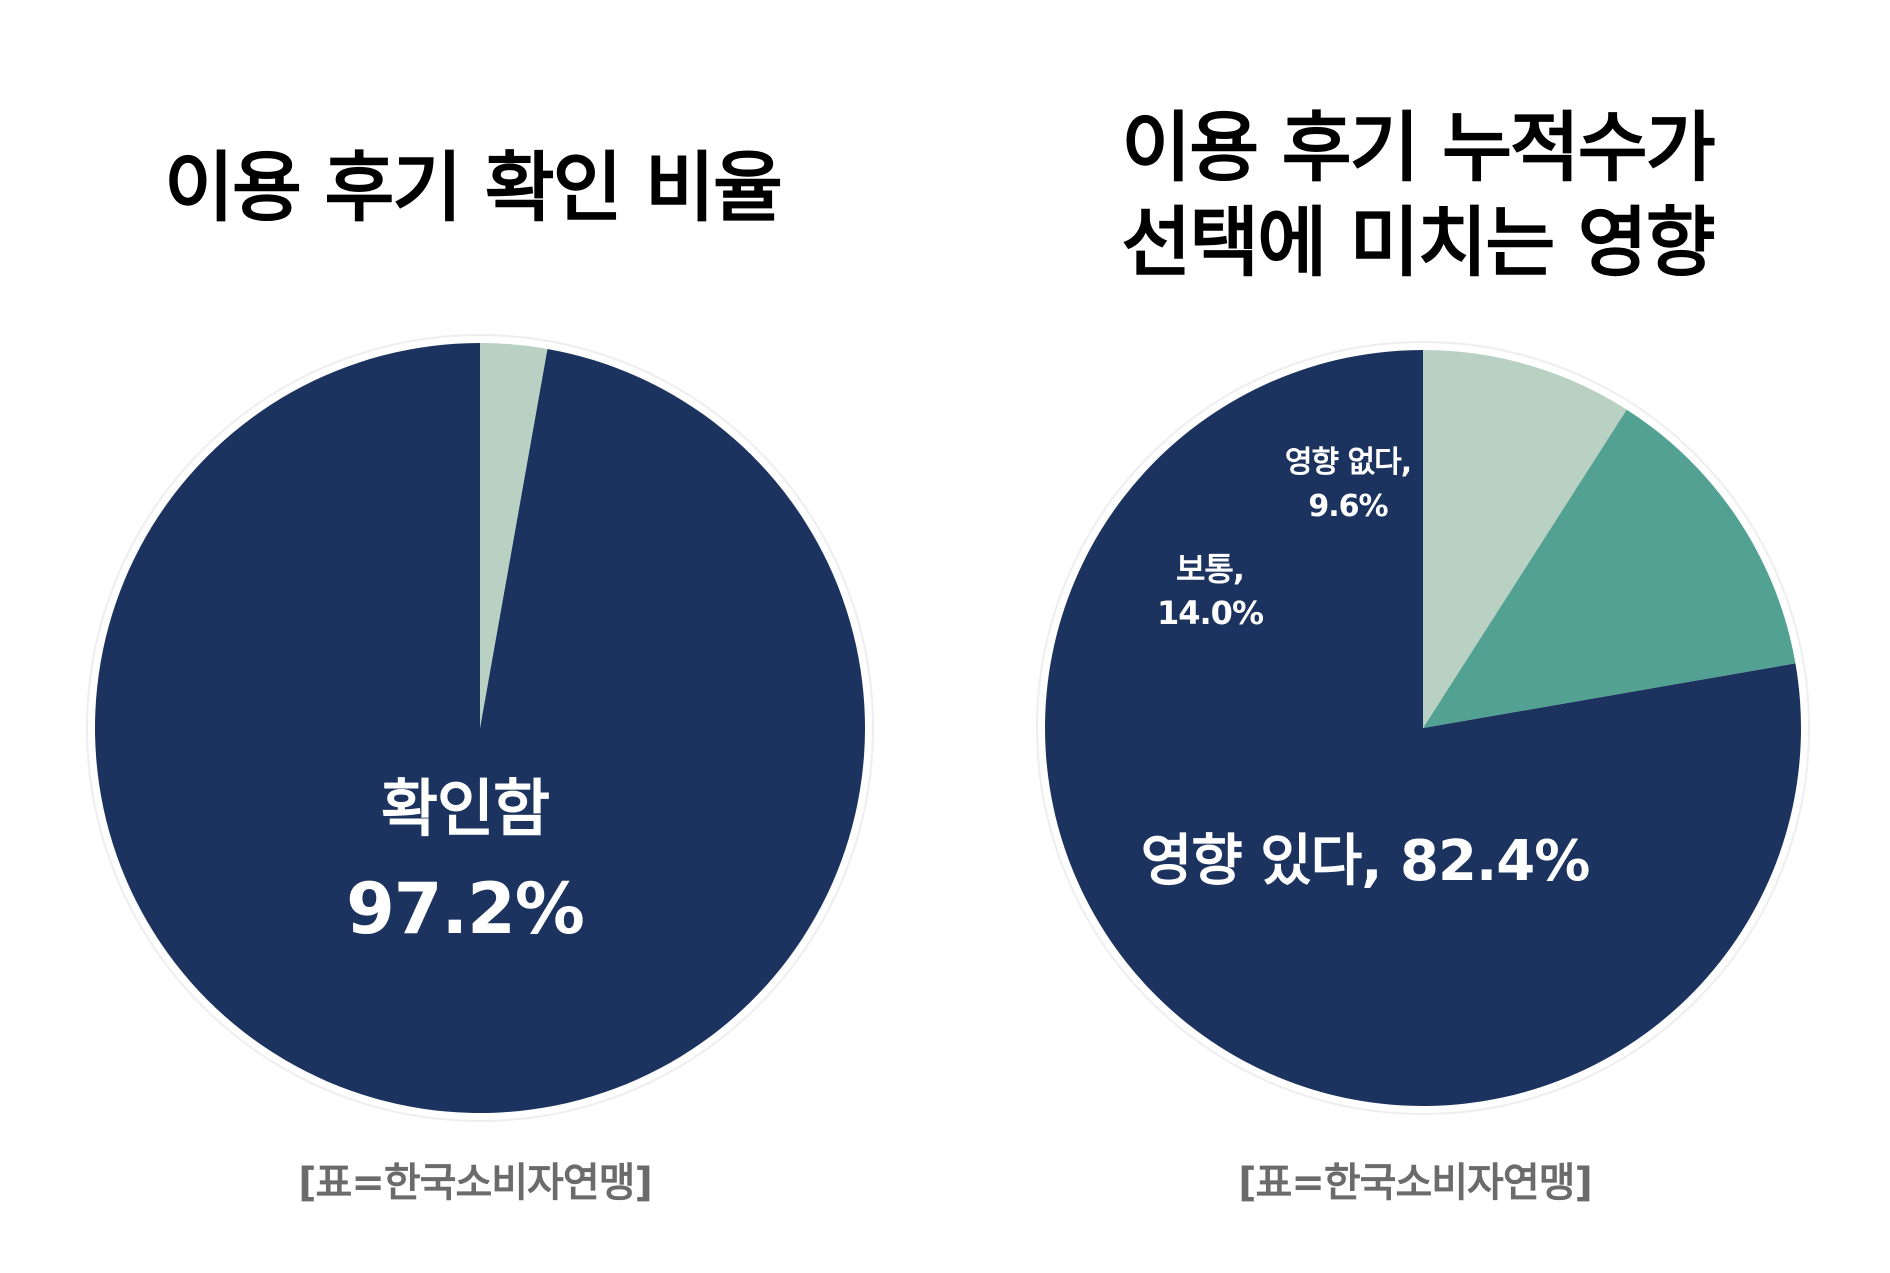 The height and width of the screenshot is (1273, 1890). What do you see at coordinates (1525, 539) in the screenshot?
I see `pie-slice-no-effect` at bounding box center [1525, 539].